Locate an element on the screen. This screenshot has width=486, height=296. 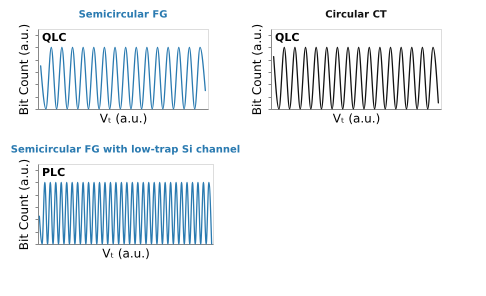
chart-title: Circular CT is located at coordinates (356, 14).